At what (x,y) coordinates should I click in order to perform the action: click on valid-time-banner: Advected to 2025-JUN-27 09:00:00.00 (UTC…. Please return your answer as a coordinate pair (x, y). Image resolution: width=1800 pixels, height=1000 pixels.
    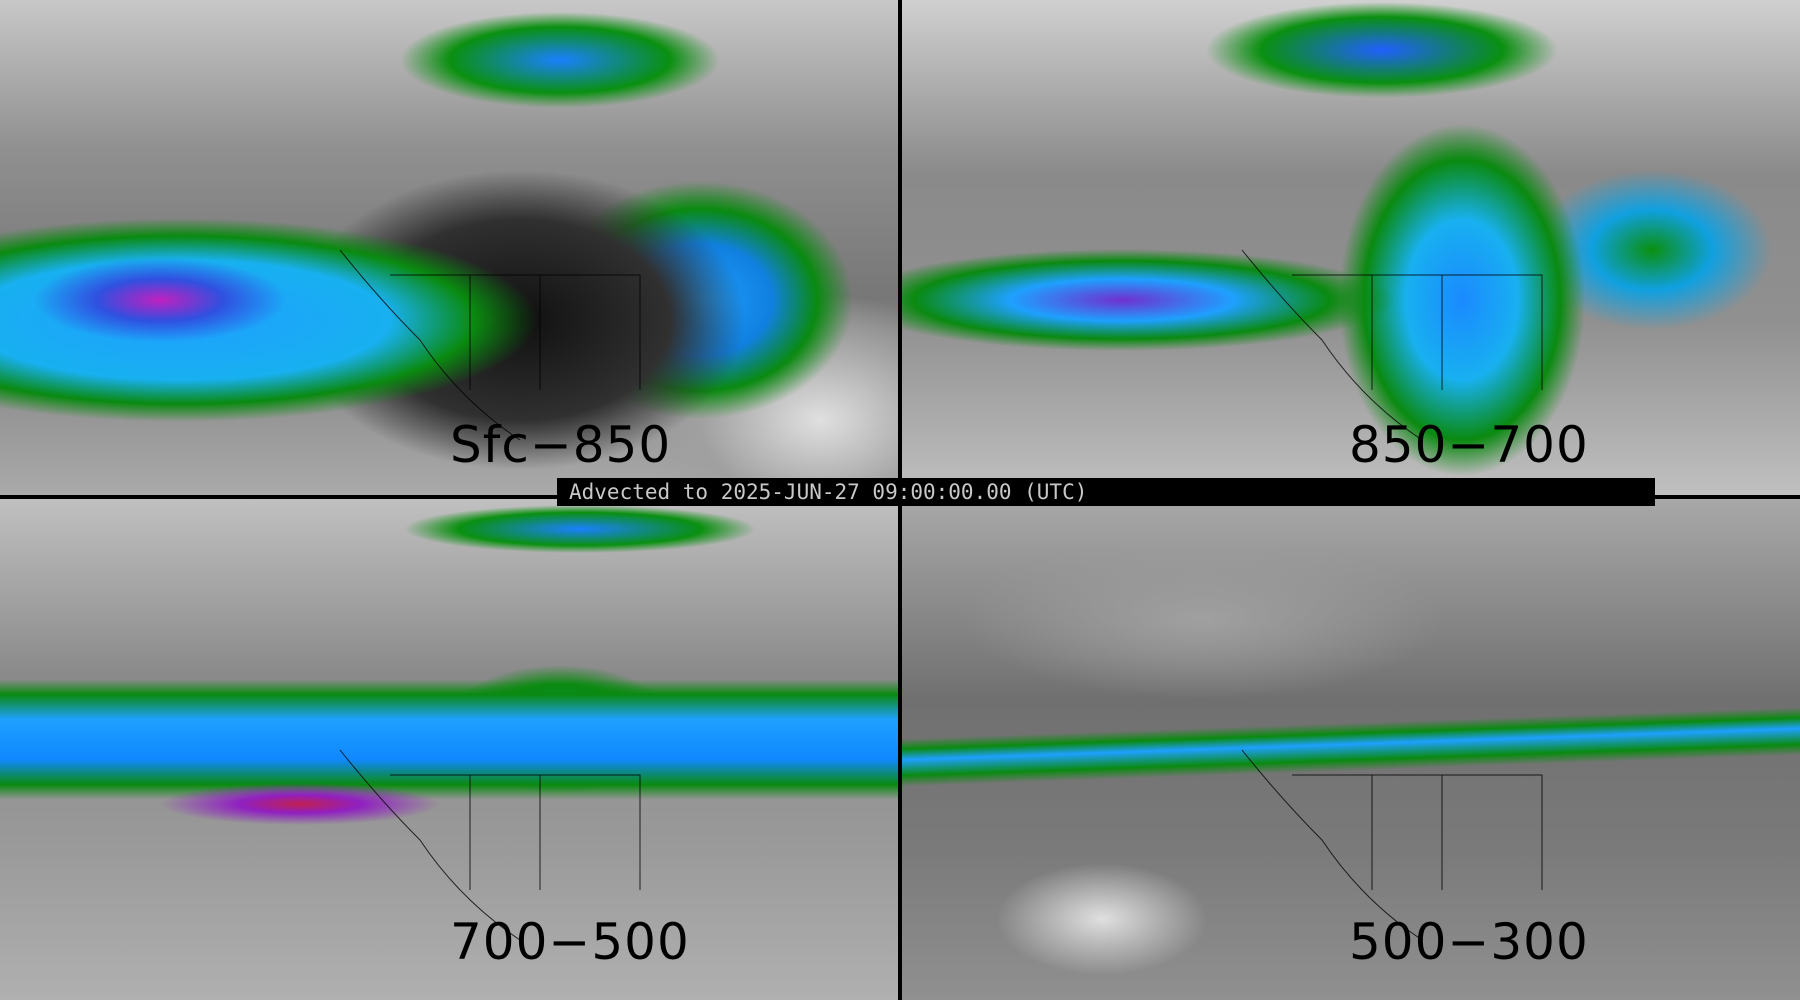
    Looking at the image, I should click on (1106, 492).